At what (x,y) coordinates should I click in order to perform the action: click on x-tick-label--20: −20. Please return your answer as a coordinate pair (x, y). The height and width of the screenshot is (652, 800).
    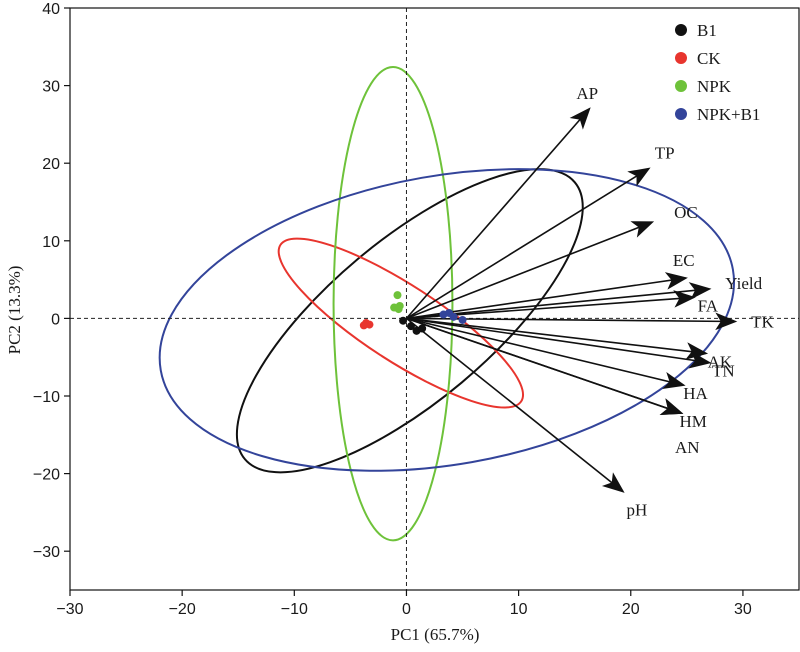
    Looking at the image, I should click on (182, 609).